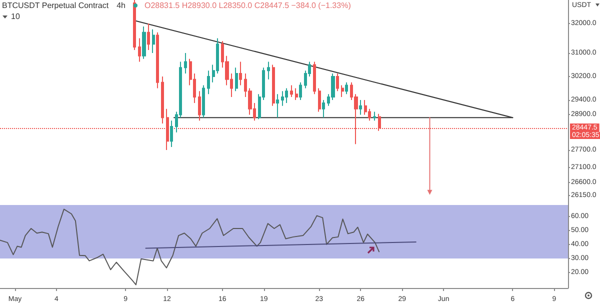 Image resolution: width=600 pixels, height=303 pixels. Describe the element at coordinates (121, 5) in the screenshot. I see `chart-subtitle: 4h` at that location.